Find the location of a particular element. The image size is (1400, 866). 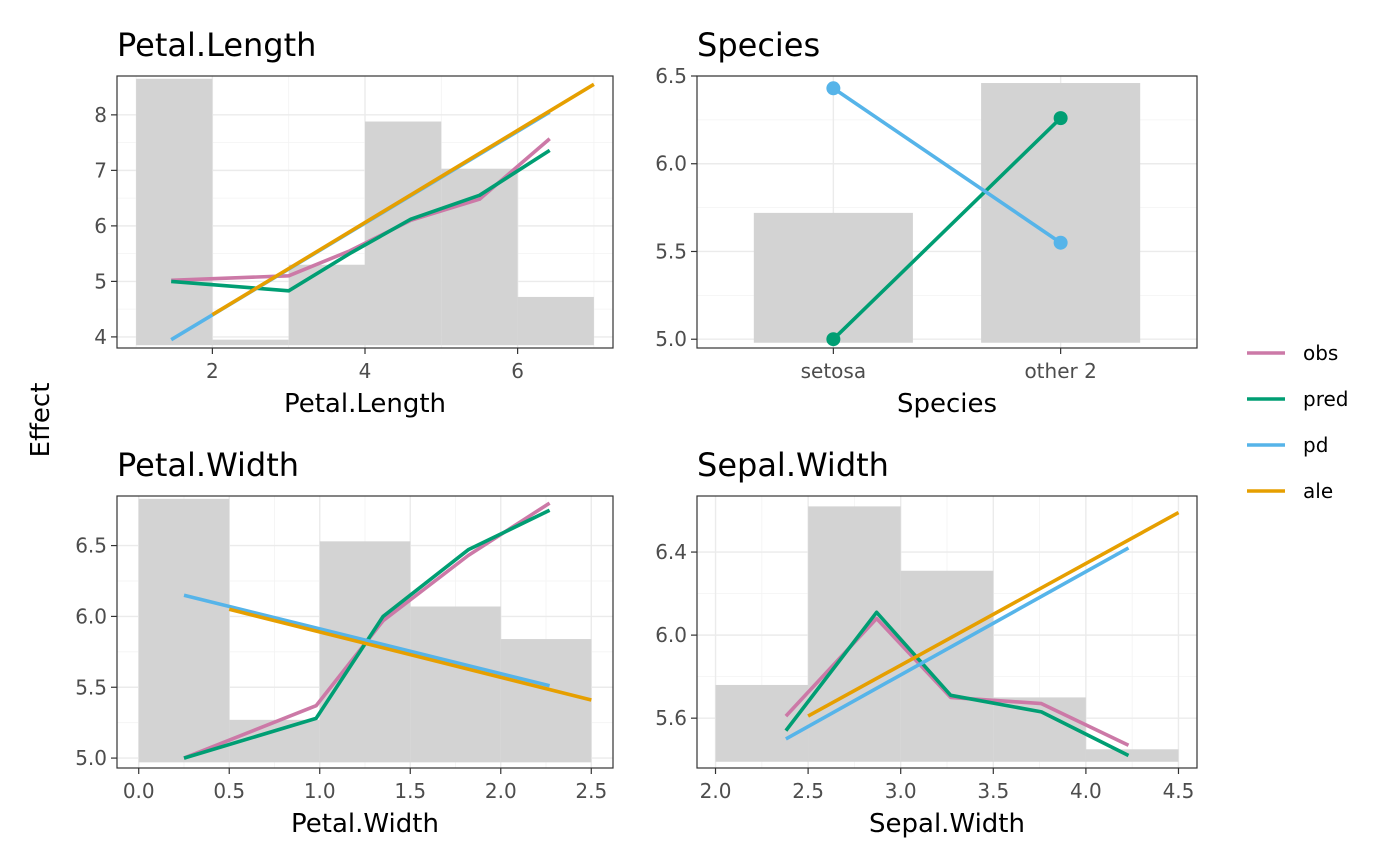

legend-item-pred: pred is located at coordinates (1297, 399).